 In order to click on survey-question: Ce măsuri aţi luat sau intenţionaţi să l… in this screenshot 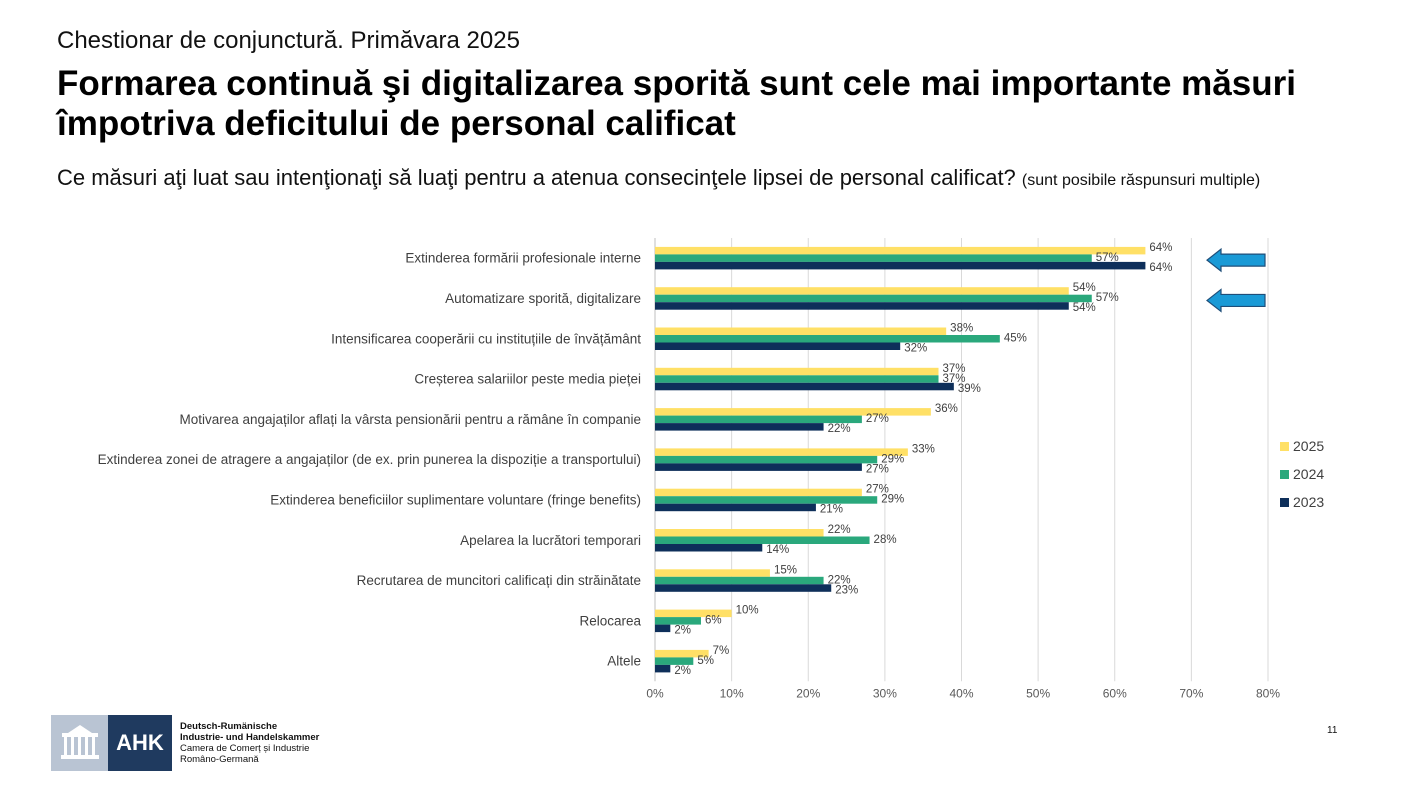, I will do `click(658, 178)`.